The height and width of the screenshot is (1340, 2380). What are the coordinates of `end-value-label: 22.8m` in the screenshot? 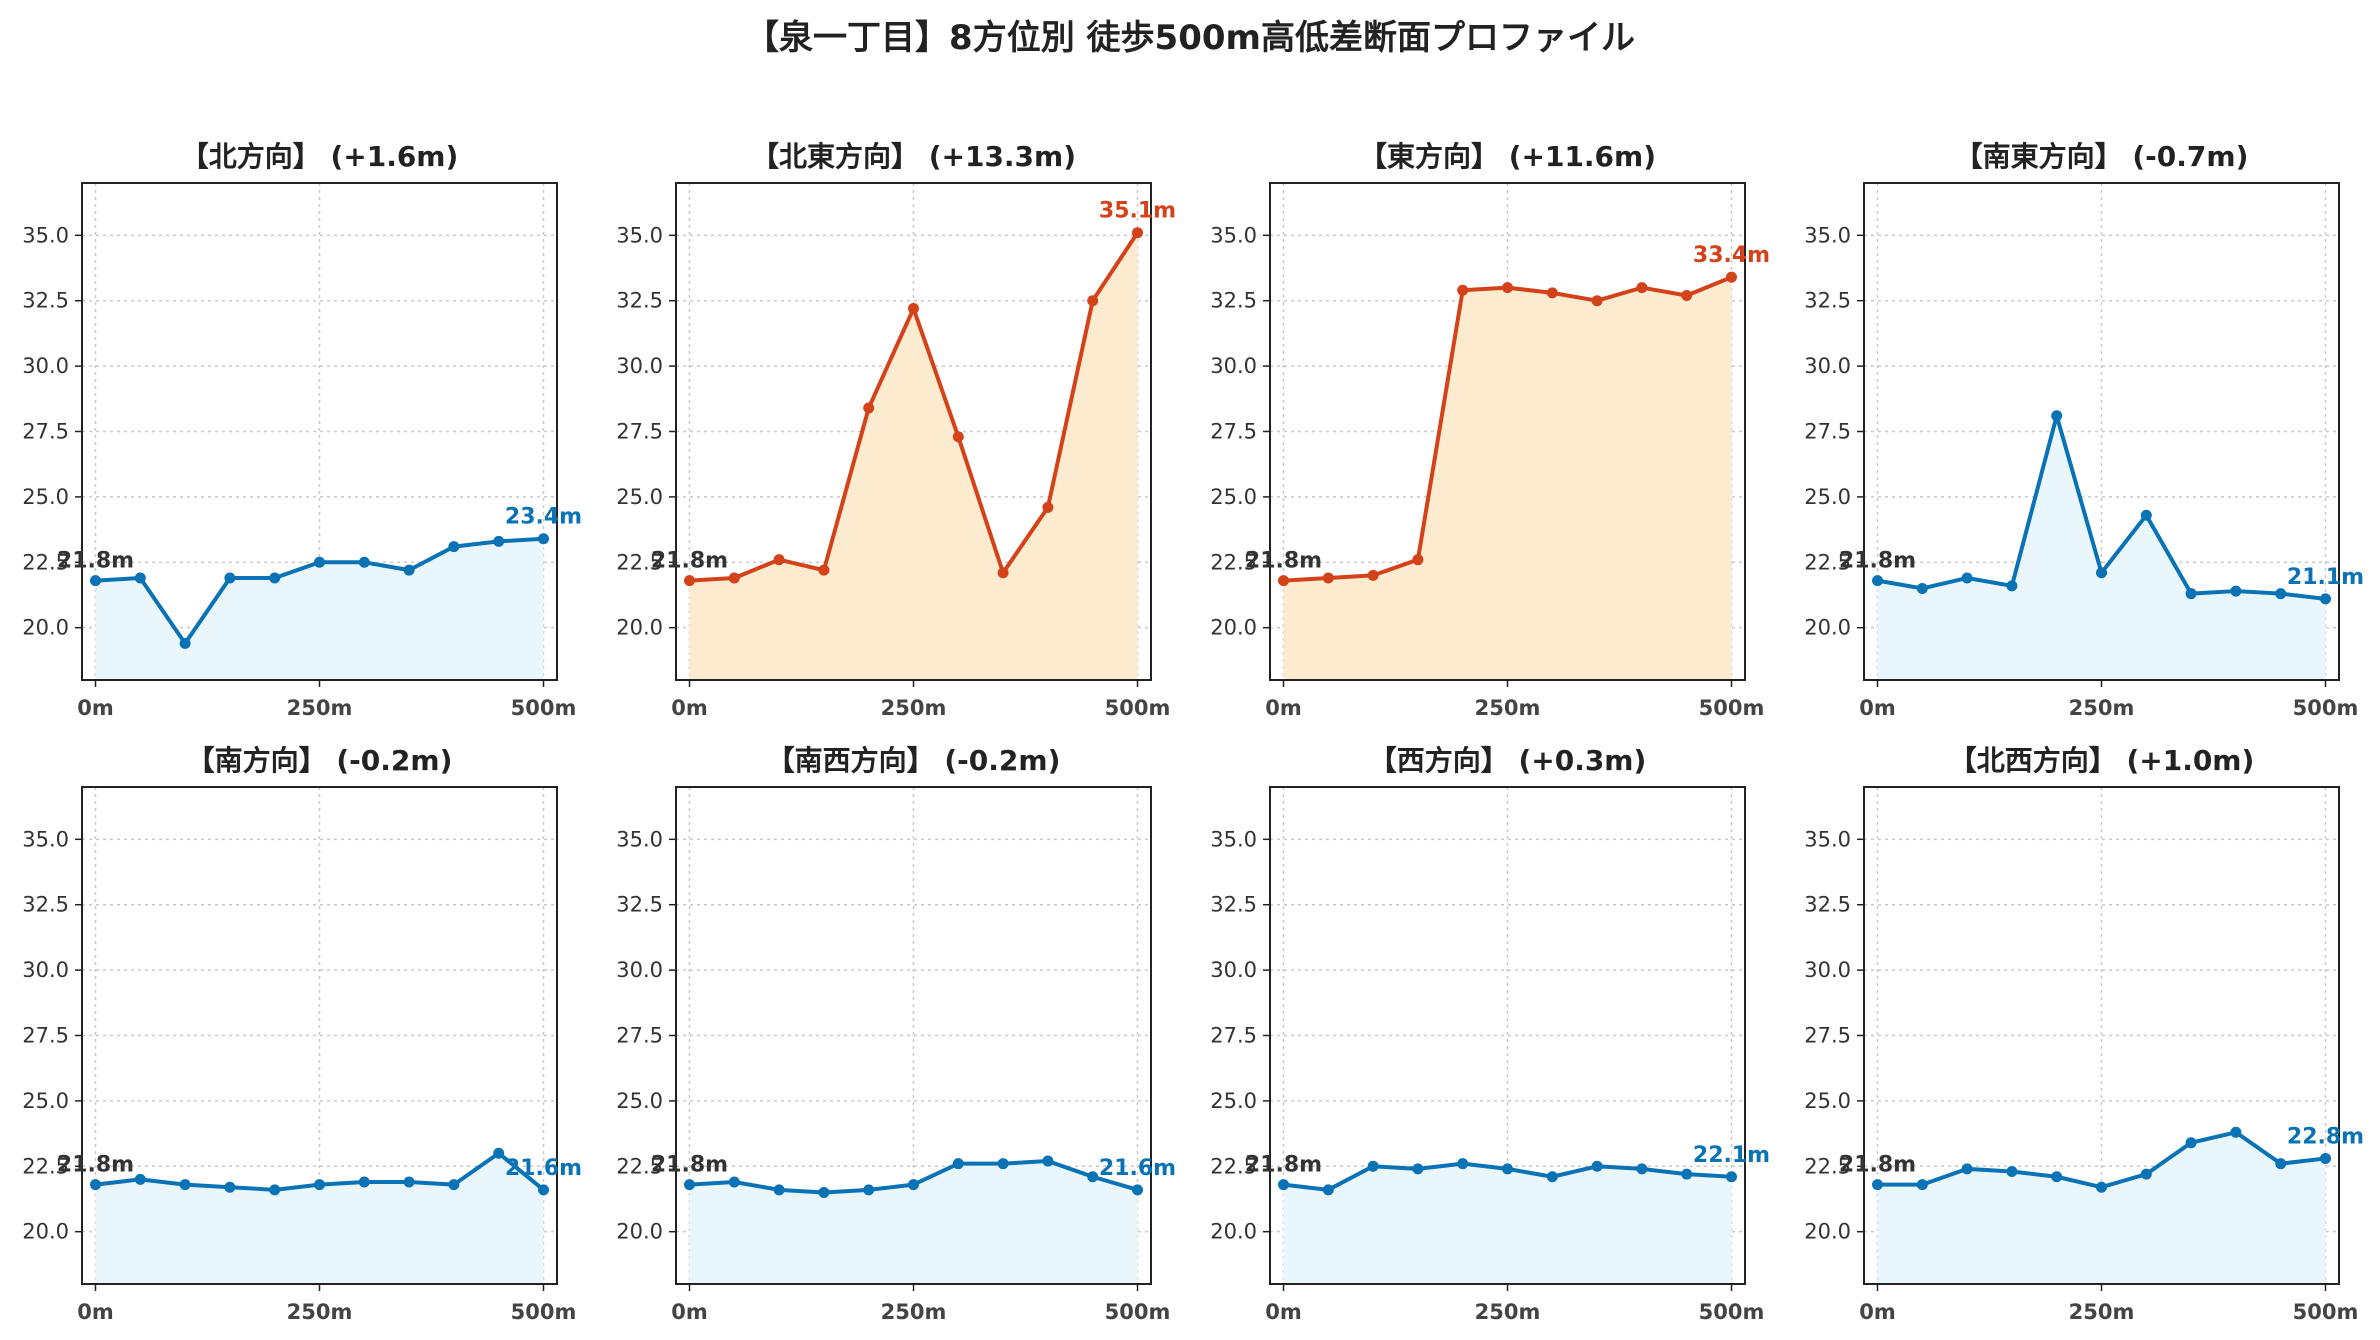 It's located at (2325, 1136).